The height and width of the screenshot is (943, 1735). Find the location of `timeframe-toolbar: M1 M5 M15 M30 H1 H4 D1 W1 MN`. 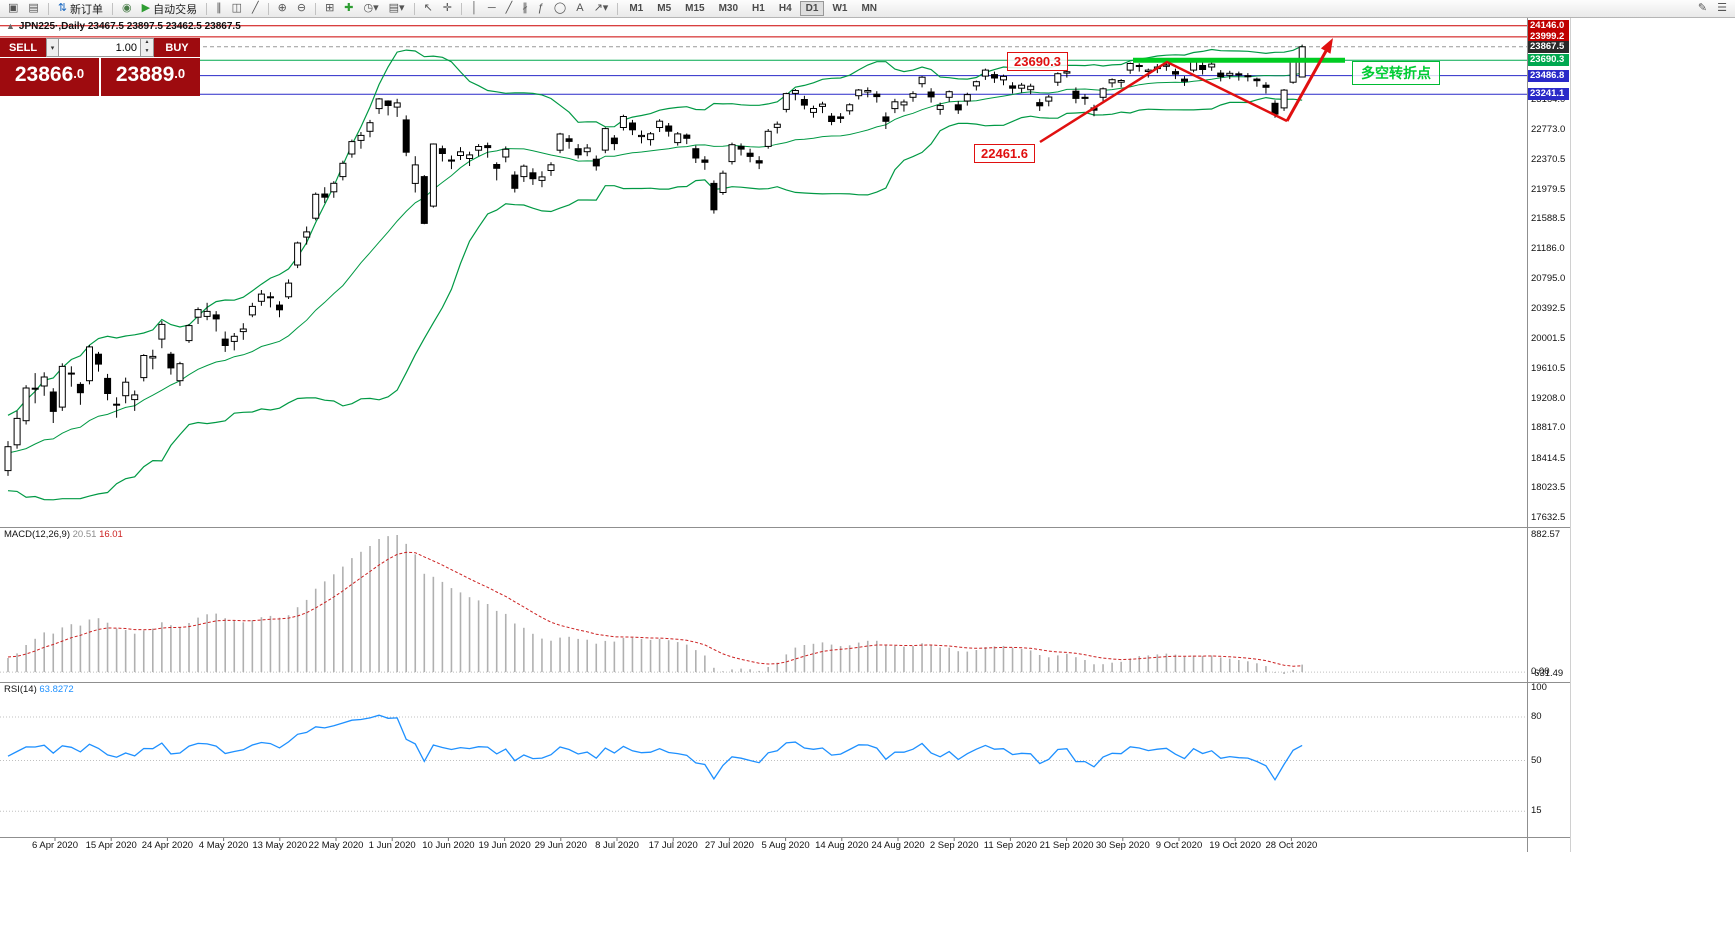

timeframe-toolbar: M1 M5 M15 M30 H1 H4 D1 W1 MN is located at coordinates (753, 8).